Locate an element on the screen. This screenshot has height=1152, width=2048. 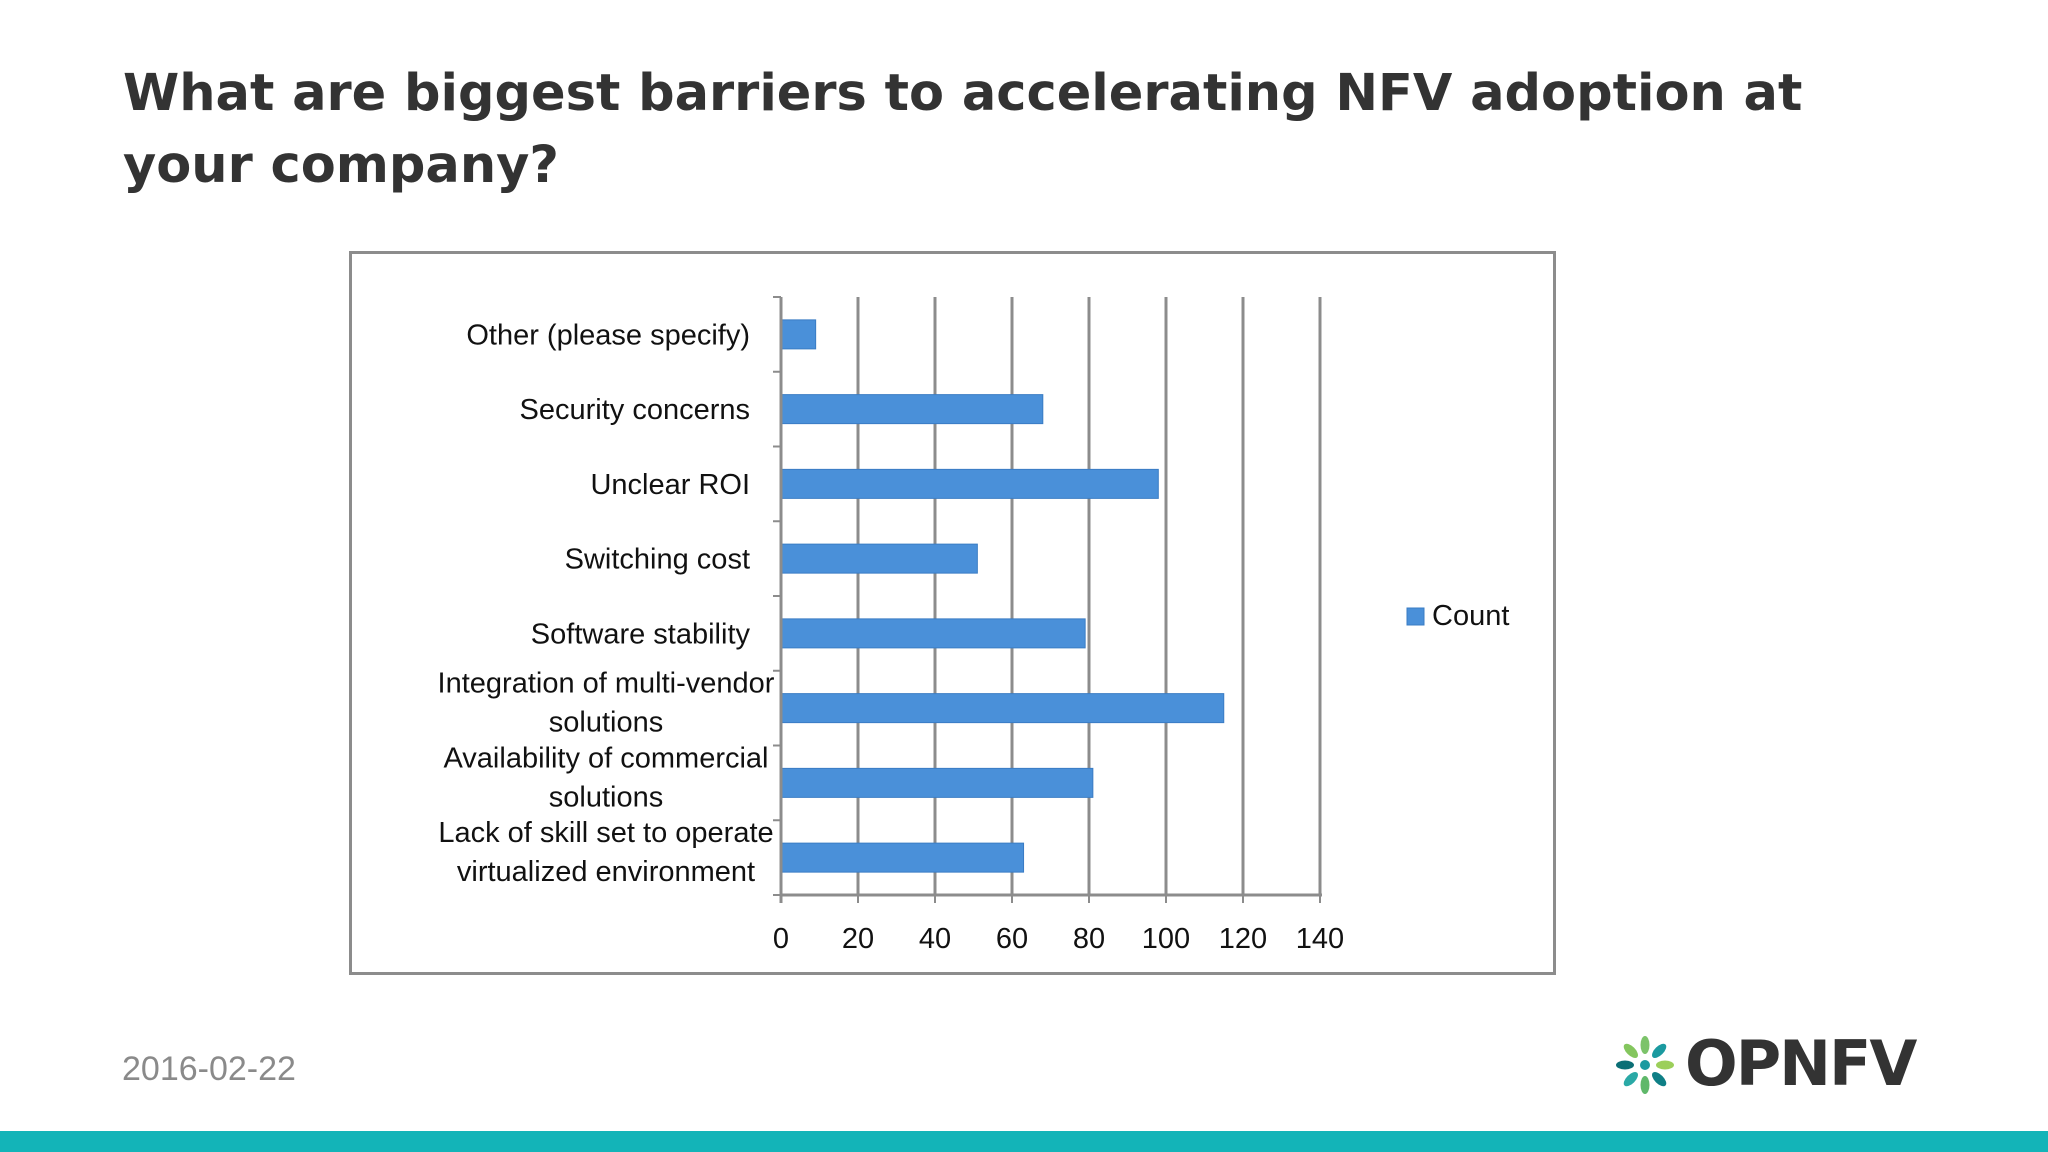
axes is located at coordinates (1047, 599).